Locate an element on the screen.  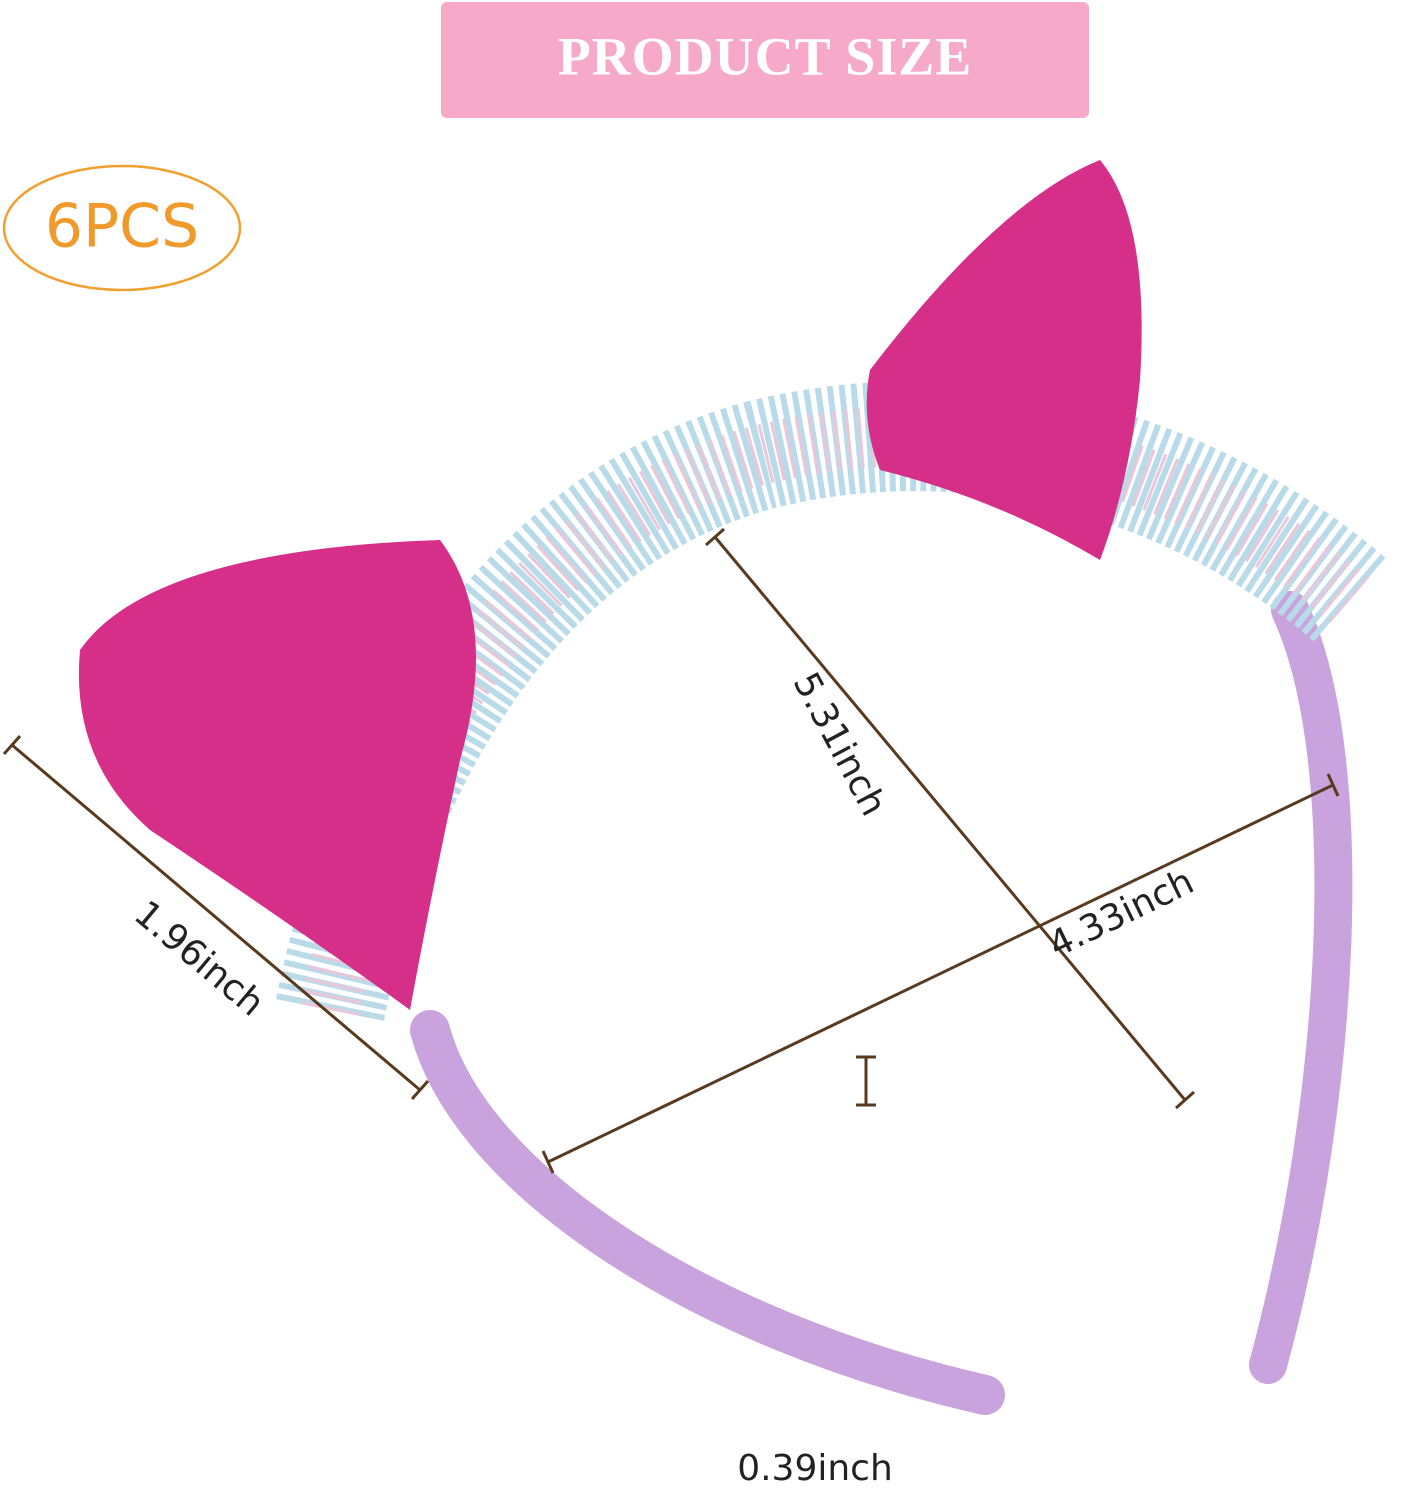
height-label: 5.31inch is located at coordinates (839, 744).